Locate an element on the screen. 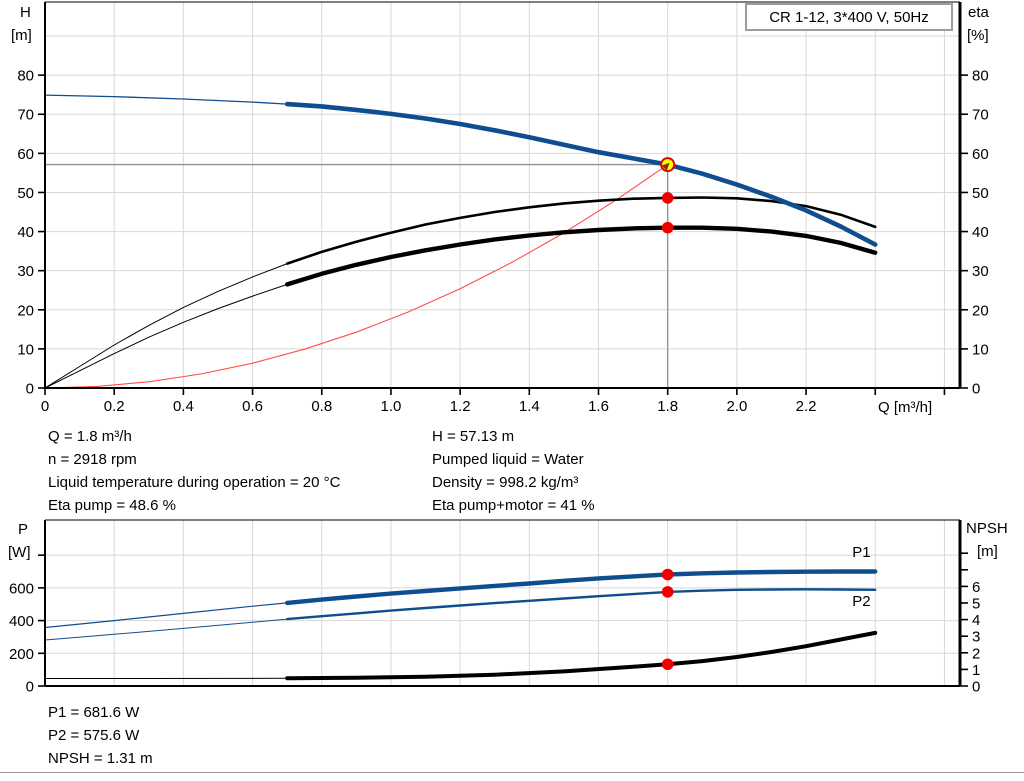 The width and height of the screenshot is (1024, 781). h-axis-tick-label: 60 is located at coordinates (25, 154).